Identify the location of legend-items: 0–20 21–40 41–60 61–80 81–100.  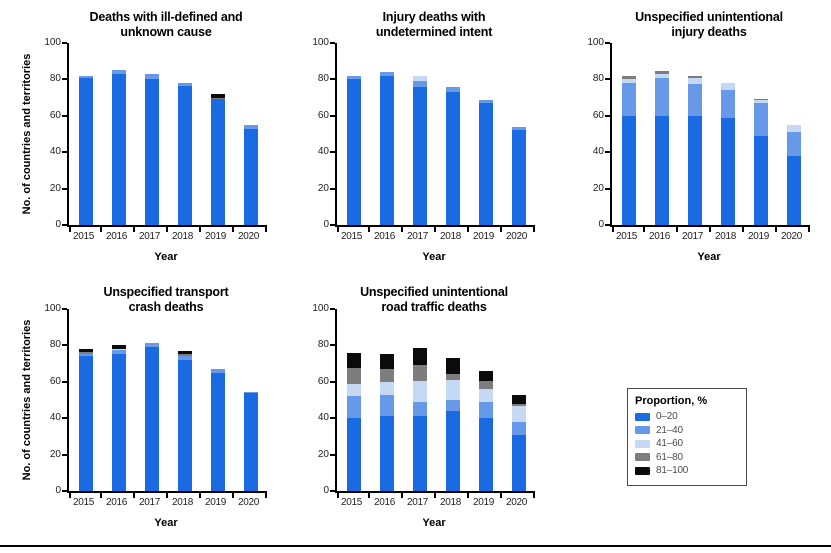
(687, 444).